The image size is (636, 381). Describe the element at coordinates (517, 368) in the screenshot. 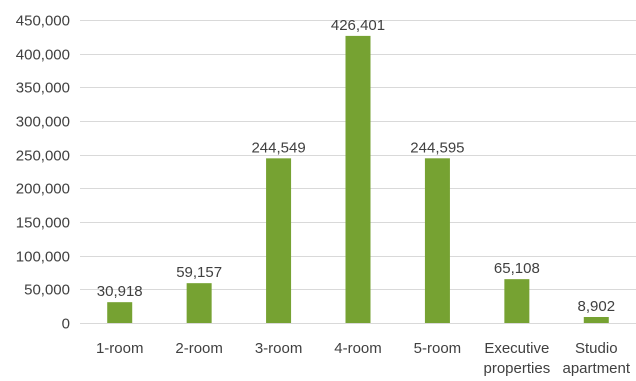

I see `x-tick-label-line: properties` at that location.